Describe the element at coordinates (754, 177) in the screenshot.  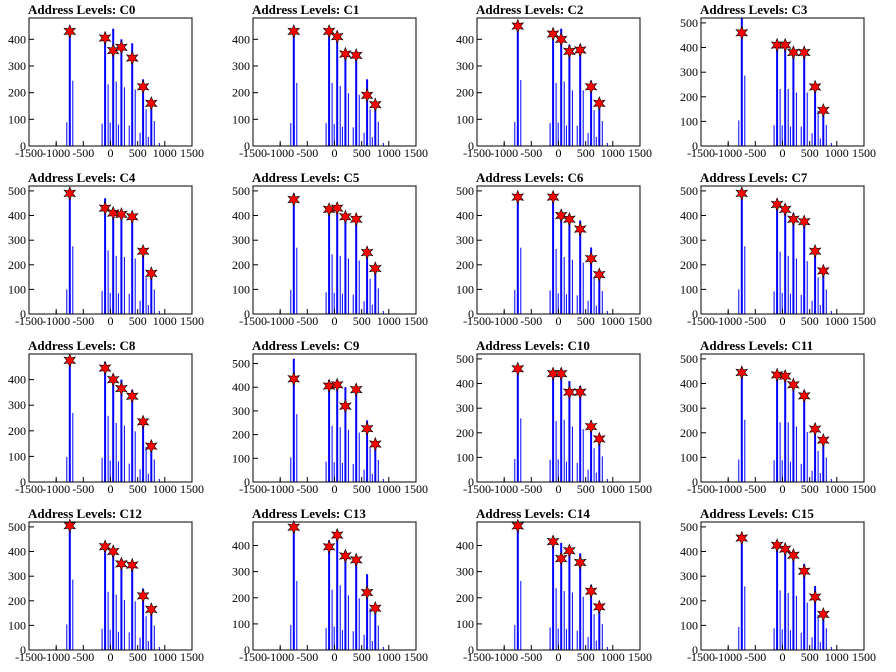
I see `chart-title: Address Levels: C7` at that location.